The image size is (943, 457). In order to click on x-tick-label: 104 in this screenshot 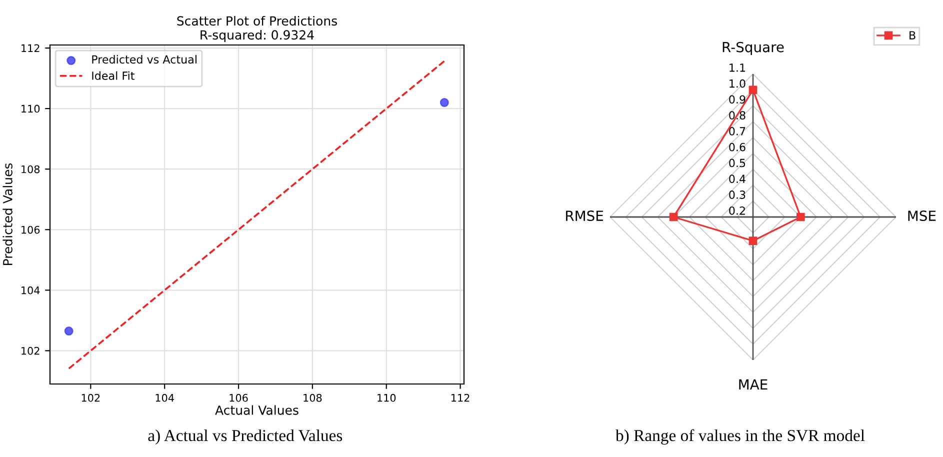, I will do `click(165, 398)`.